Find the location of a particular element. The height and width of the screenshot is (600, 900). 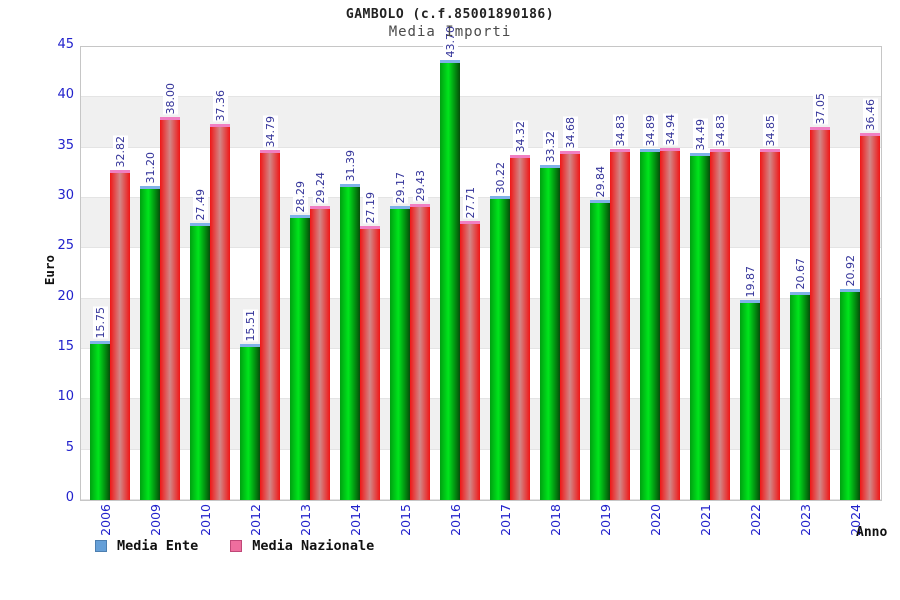

bar-value-label: 33.32 is located at coordinates (550, 146).